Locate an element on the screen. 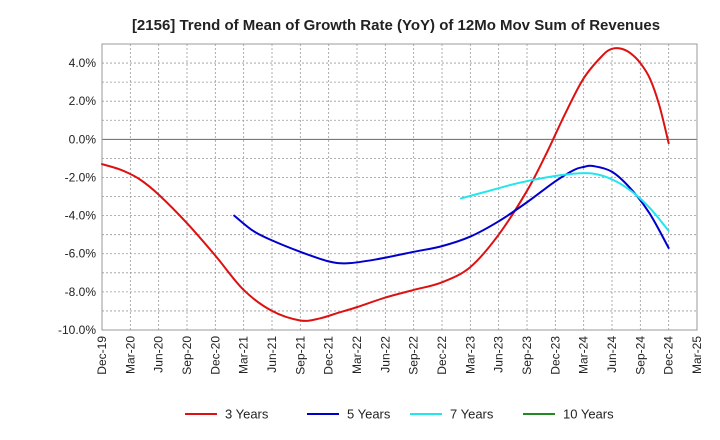 Image resolution: width=720 pixels, height=440 pixels. x-tick-label: Jun-23 is located at coordinates (499, 354).